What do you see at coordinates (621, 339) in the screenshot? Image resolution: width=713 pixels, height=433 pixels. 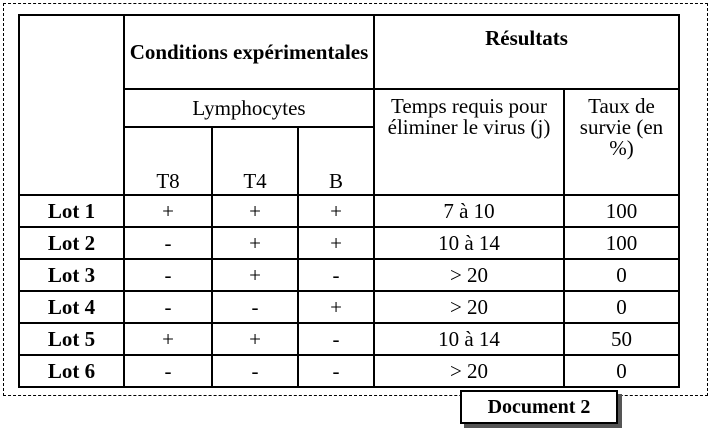 I see `survival-value: 50` at bounding box center [621, 339].